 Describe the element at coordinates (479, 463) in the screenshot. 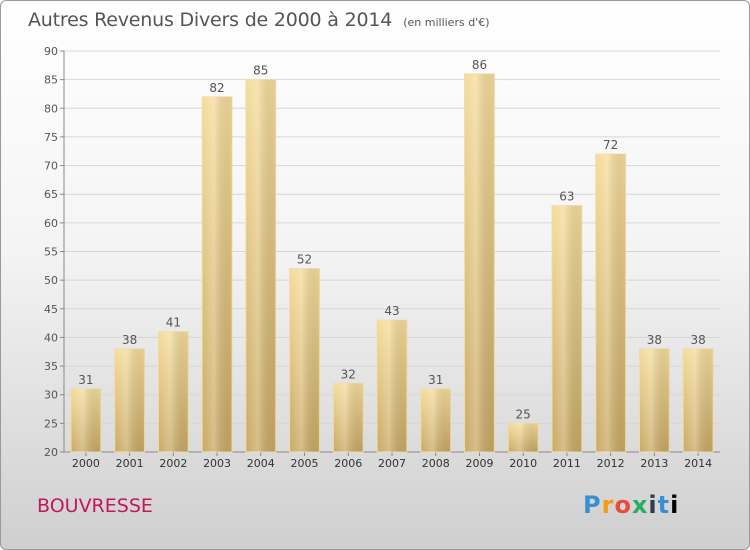

I see `x-tick-label-2009: 2009` at that location.